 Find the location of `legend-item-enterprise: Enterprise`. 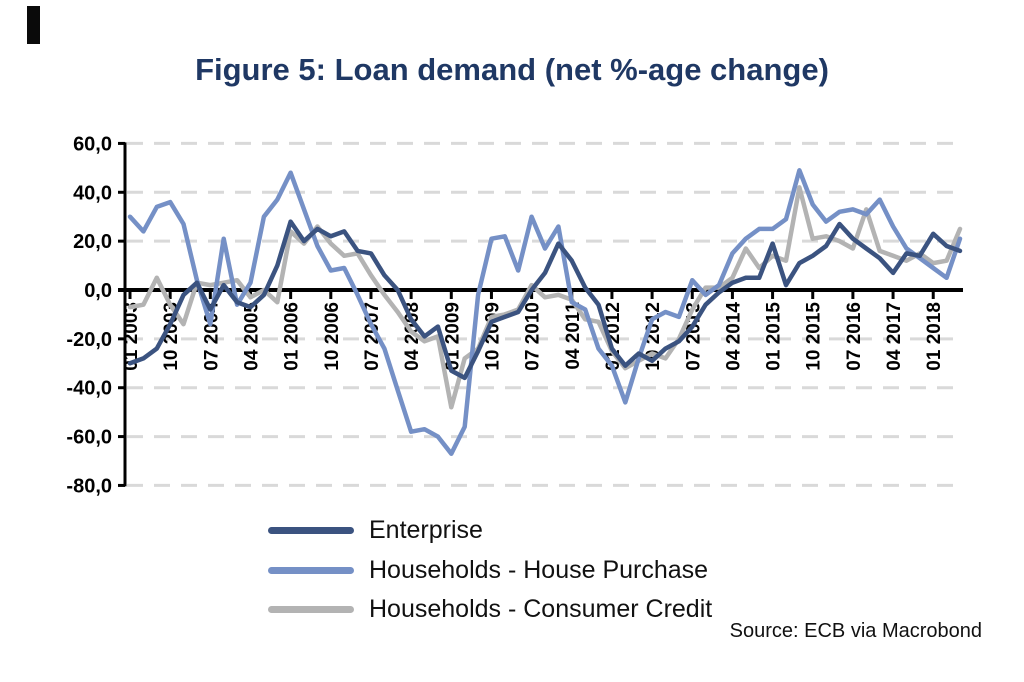

legend-item-enterprise: Enterprise is located at coordinates (490, 531).